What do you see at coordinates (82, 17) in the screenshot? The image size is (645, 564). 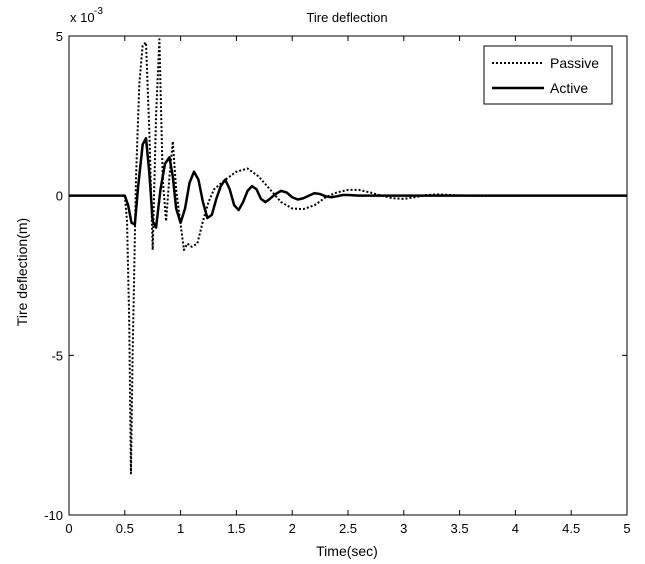 I see `y-multiplier-base: x 10` at bounding box center [82, 17].